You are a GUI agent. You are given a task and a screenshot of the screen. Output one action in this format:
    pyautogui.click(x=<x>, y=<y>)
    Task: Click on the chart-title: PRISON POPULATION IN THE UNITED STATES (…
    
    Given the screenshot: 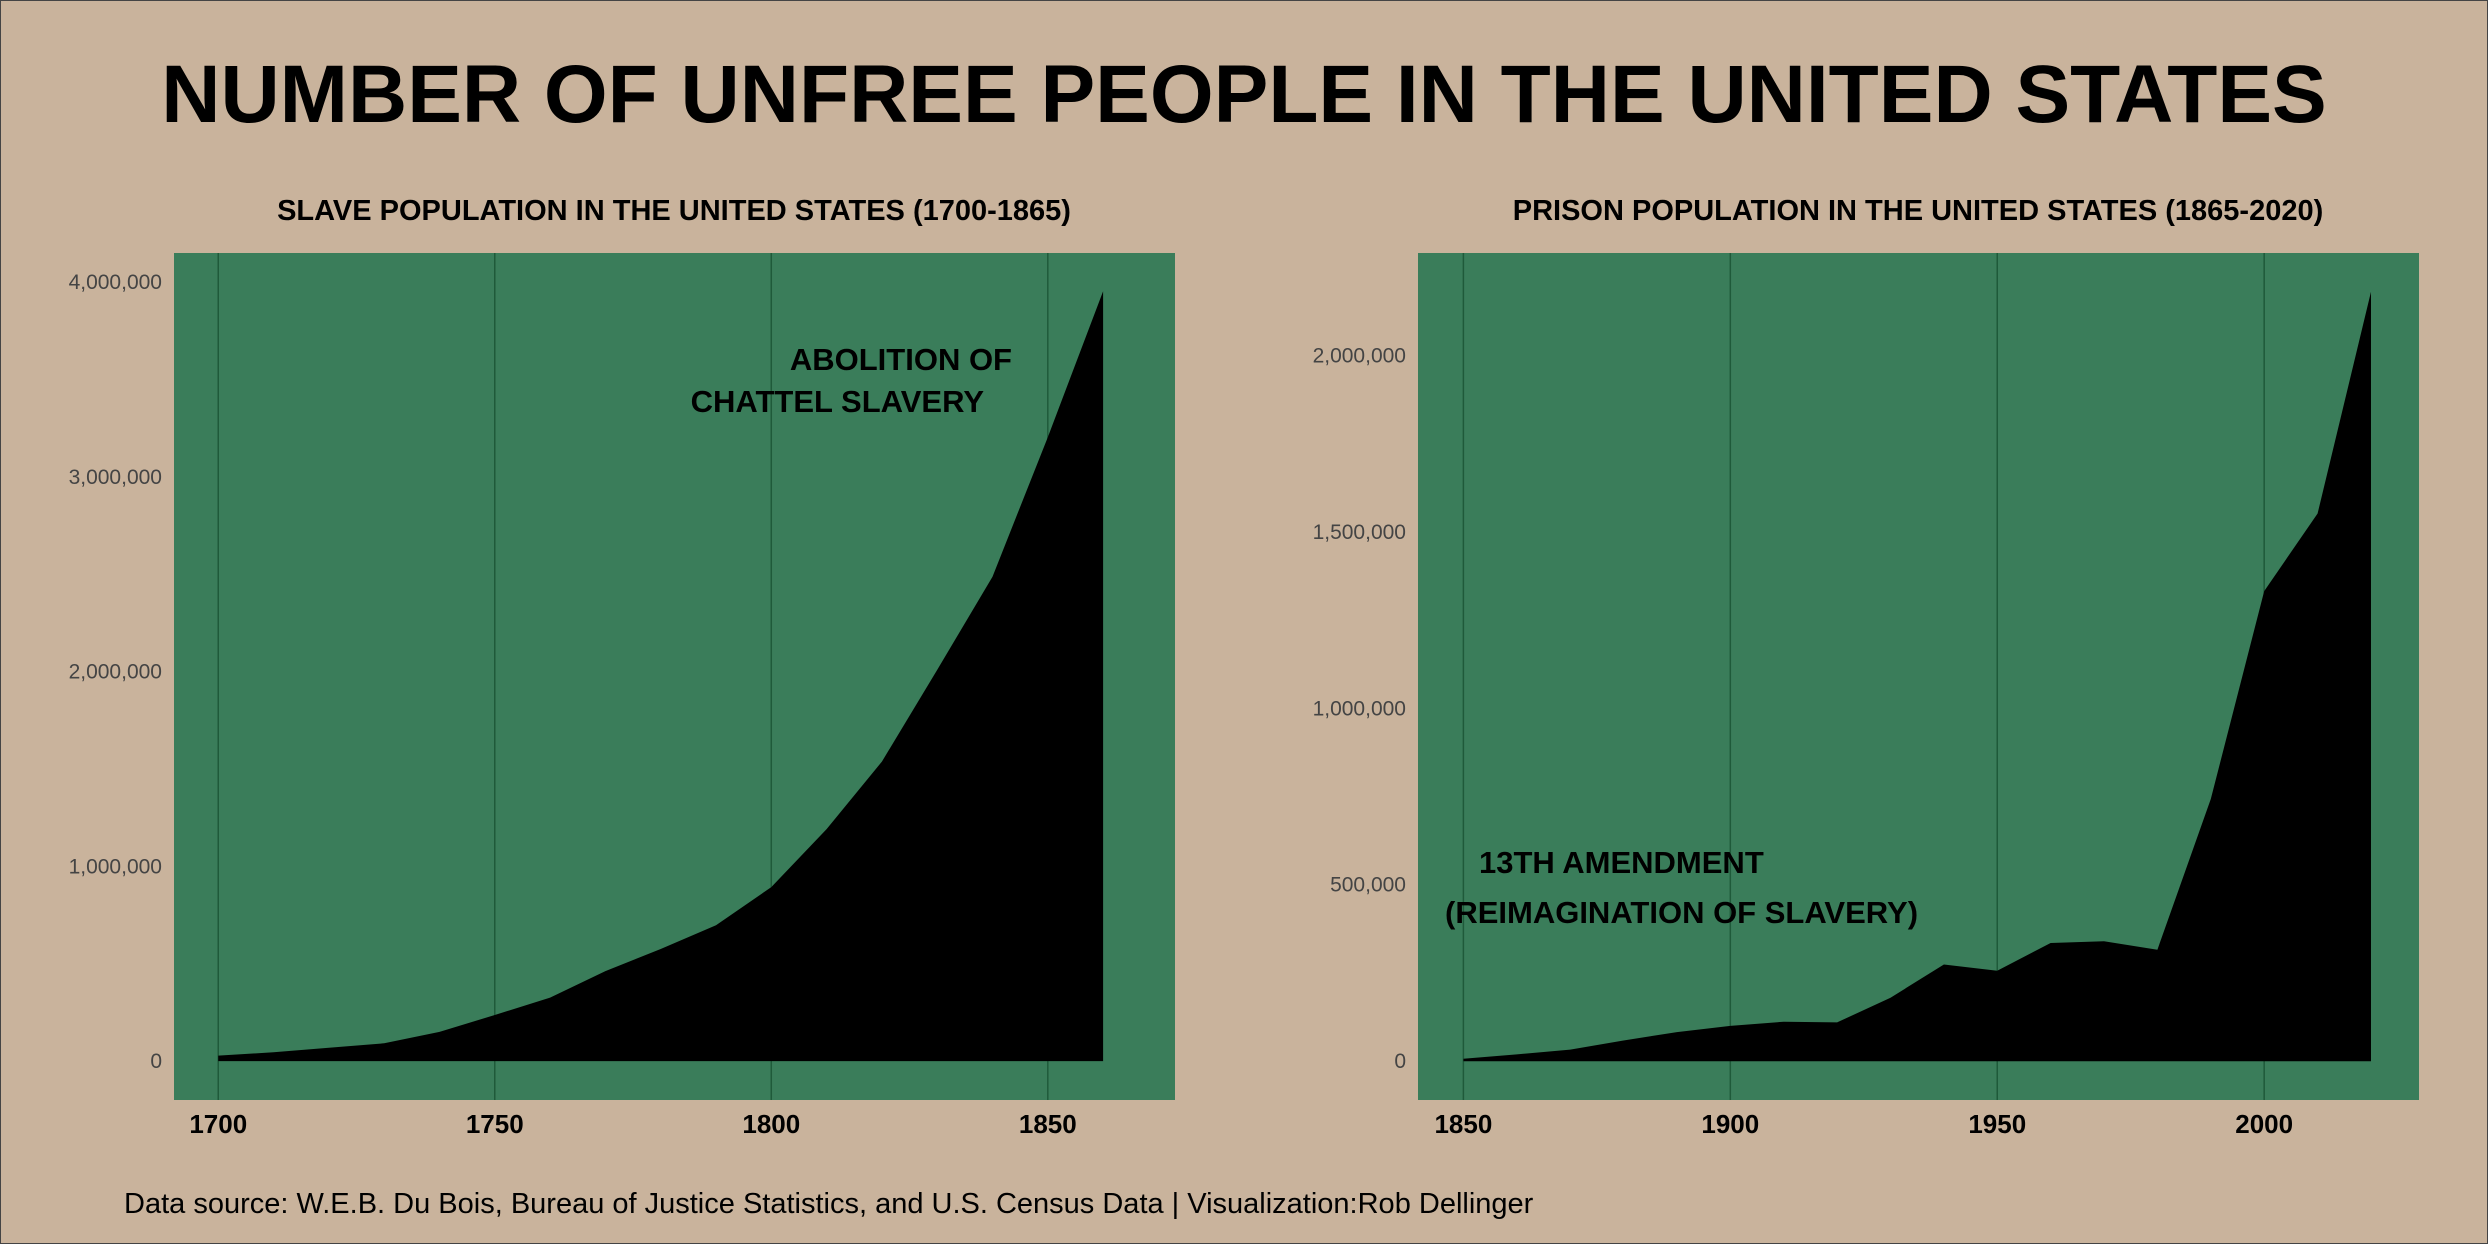 What is the action you would take?
    pyautogui.click(x=1918, y=211)
    